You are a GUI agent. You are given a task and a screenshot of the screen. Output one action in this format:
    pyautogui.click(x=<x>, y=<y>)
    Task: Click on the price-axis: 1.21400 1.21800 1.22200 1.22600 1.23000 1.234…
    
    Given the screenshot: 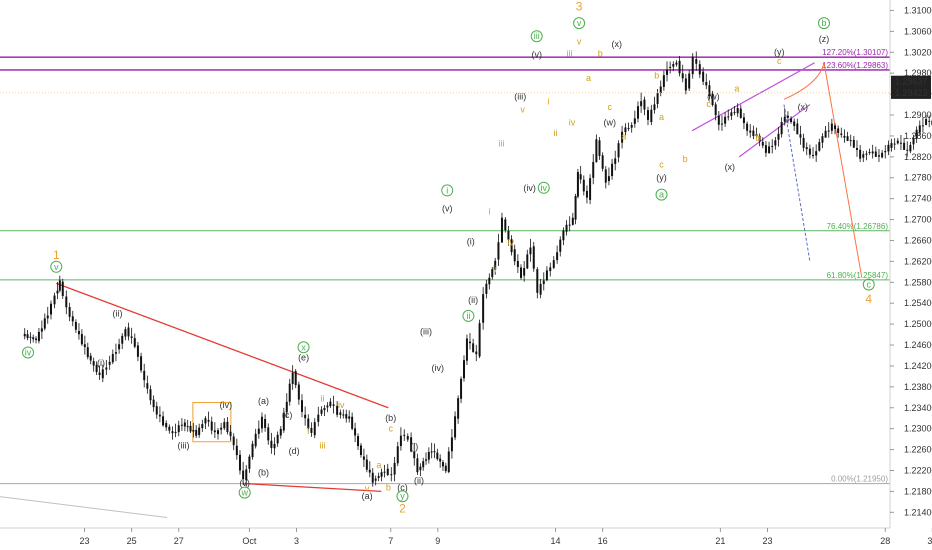 What is the action you would take?
    pyautogui.click(x=911, y=261)
    